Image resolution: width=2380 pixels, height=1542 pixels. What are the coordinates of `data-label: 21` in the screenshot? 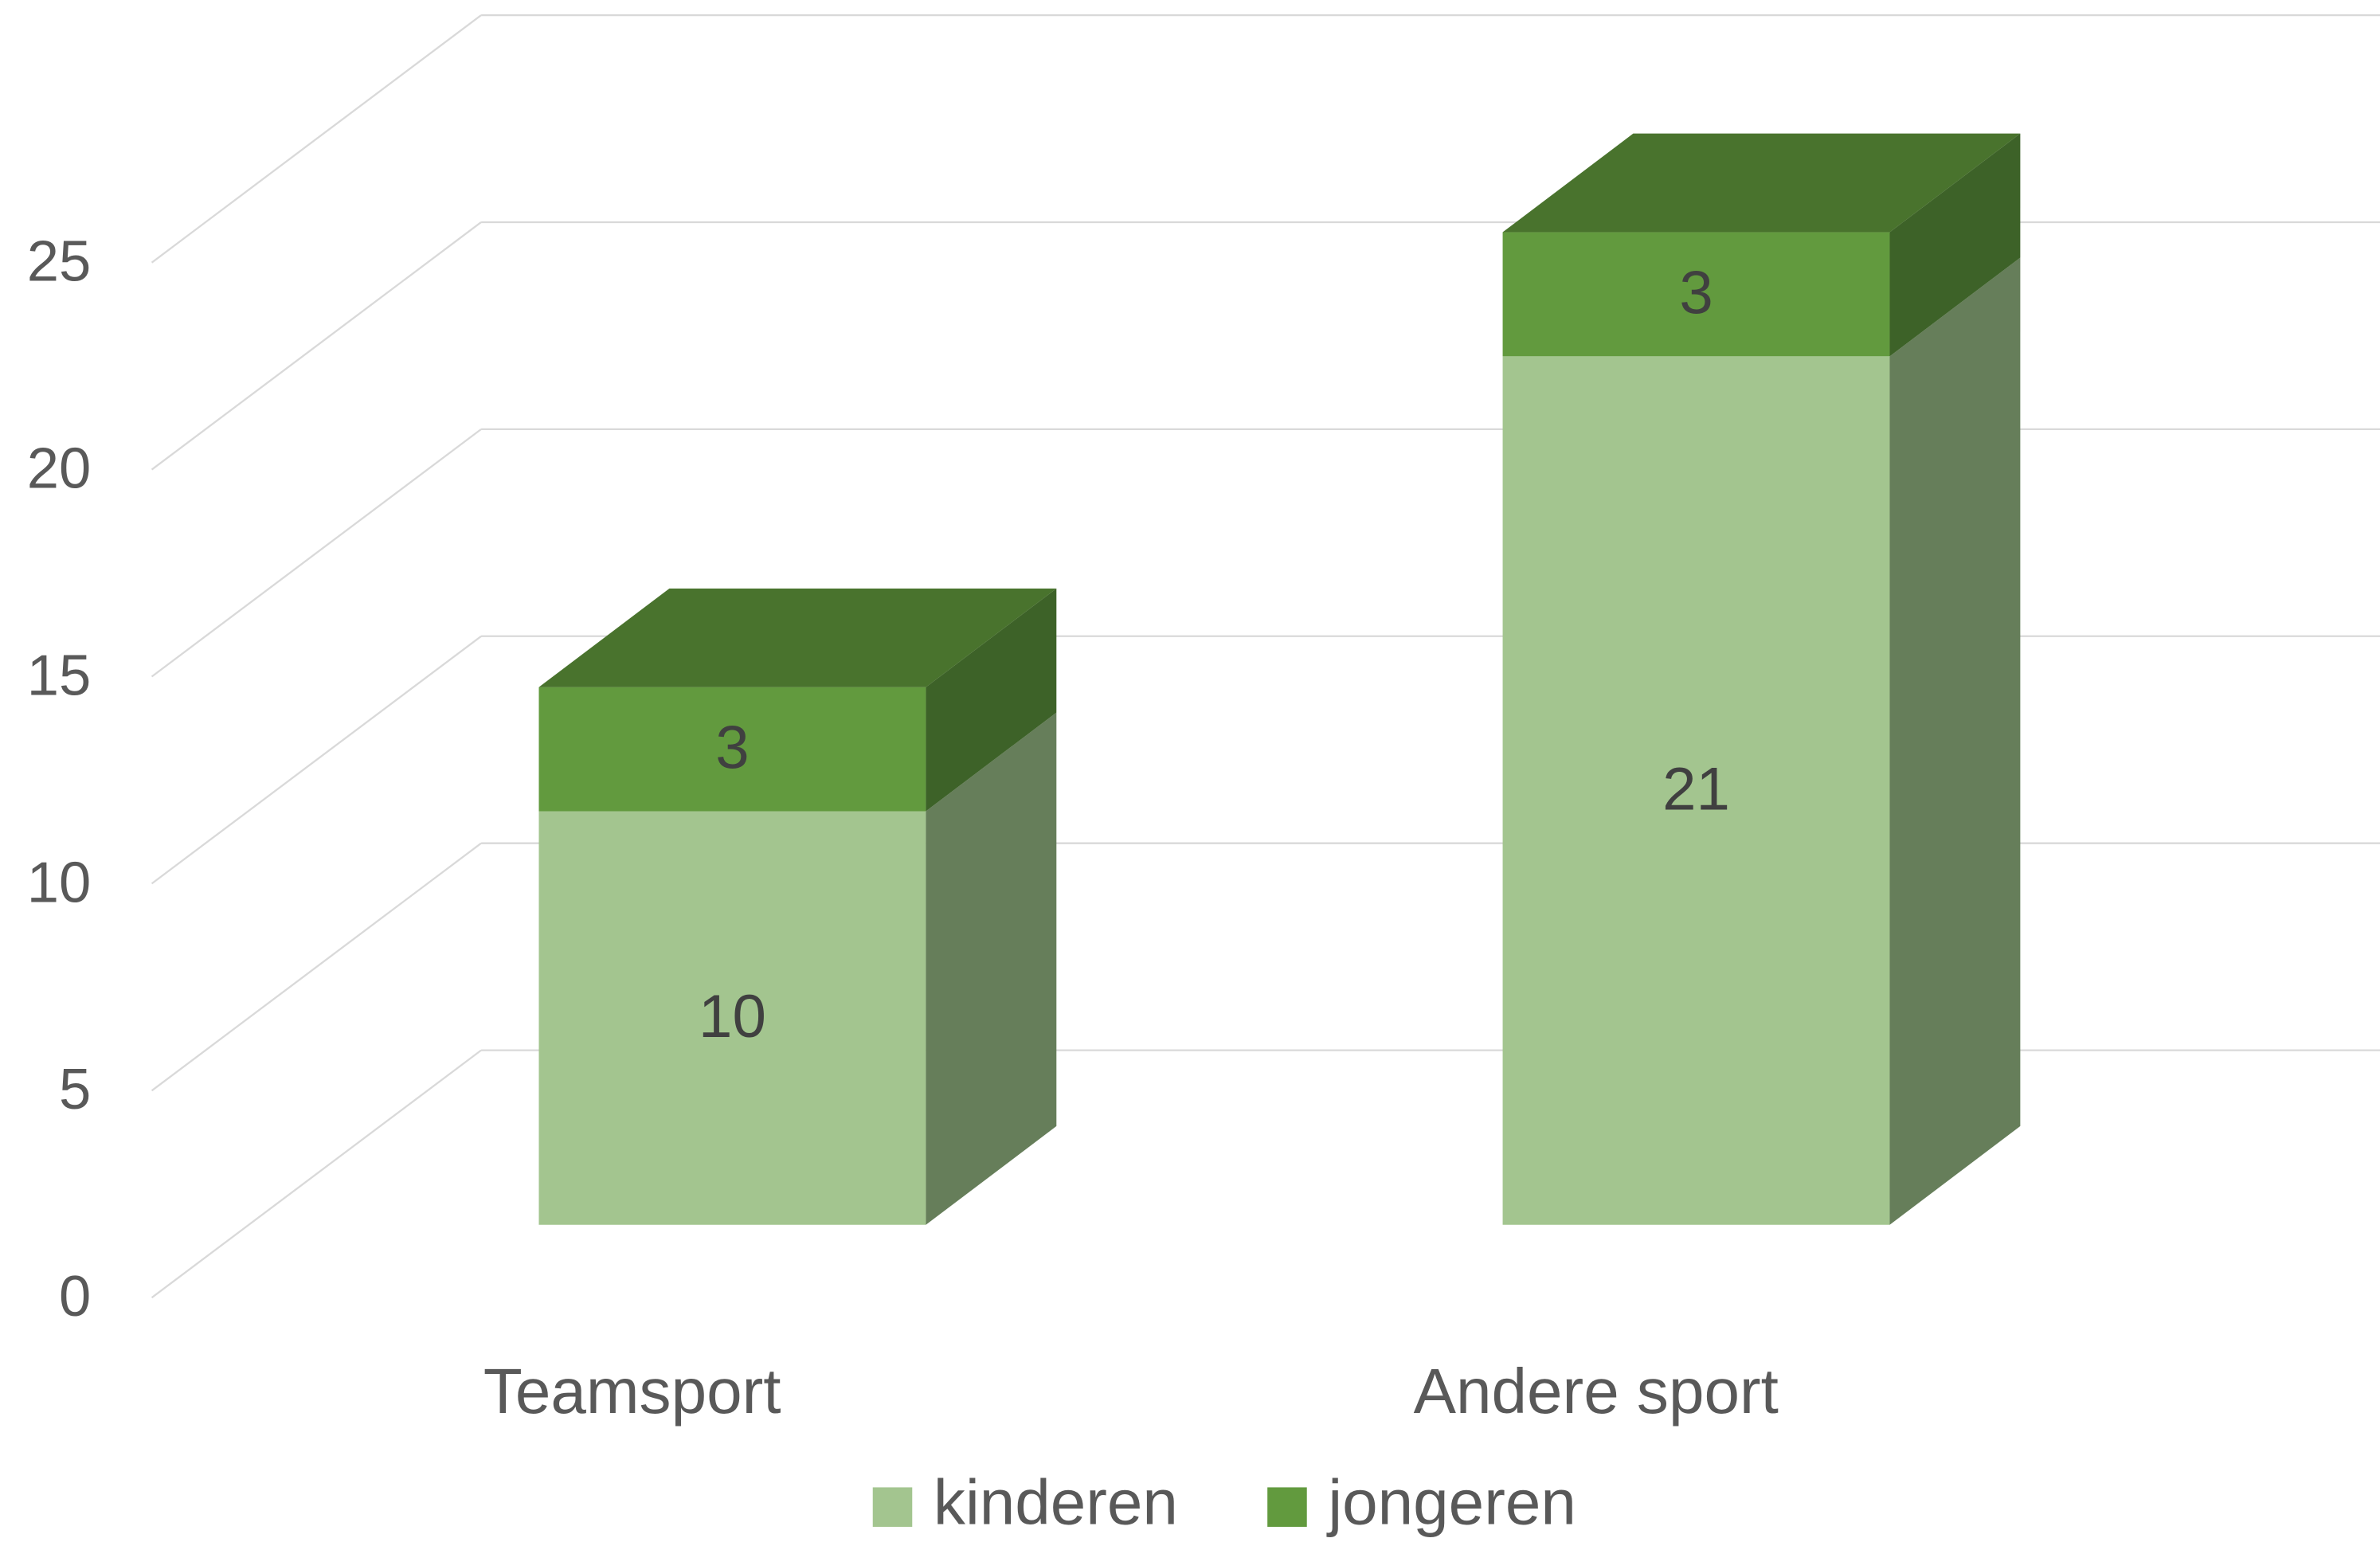 It's located at (1696, 789).